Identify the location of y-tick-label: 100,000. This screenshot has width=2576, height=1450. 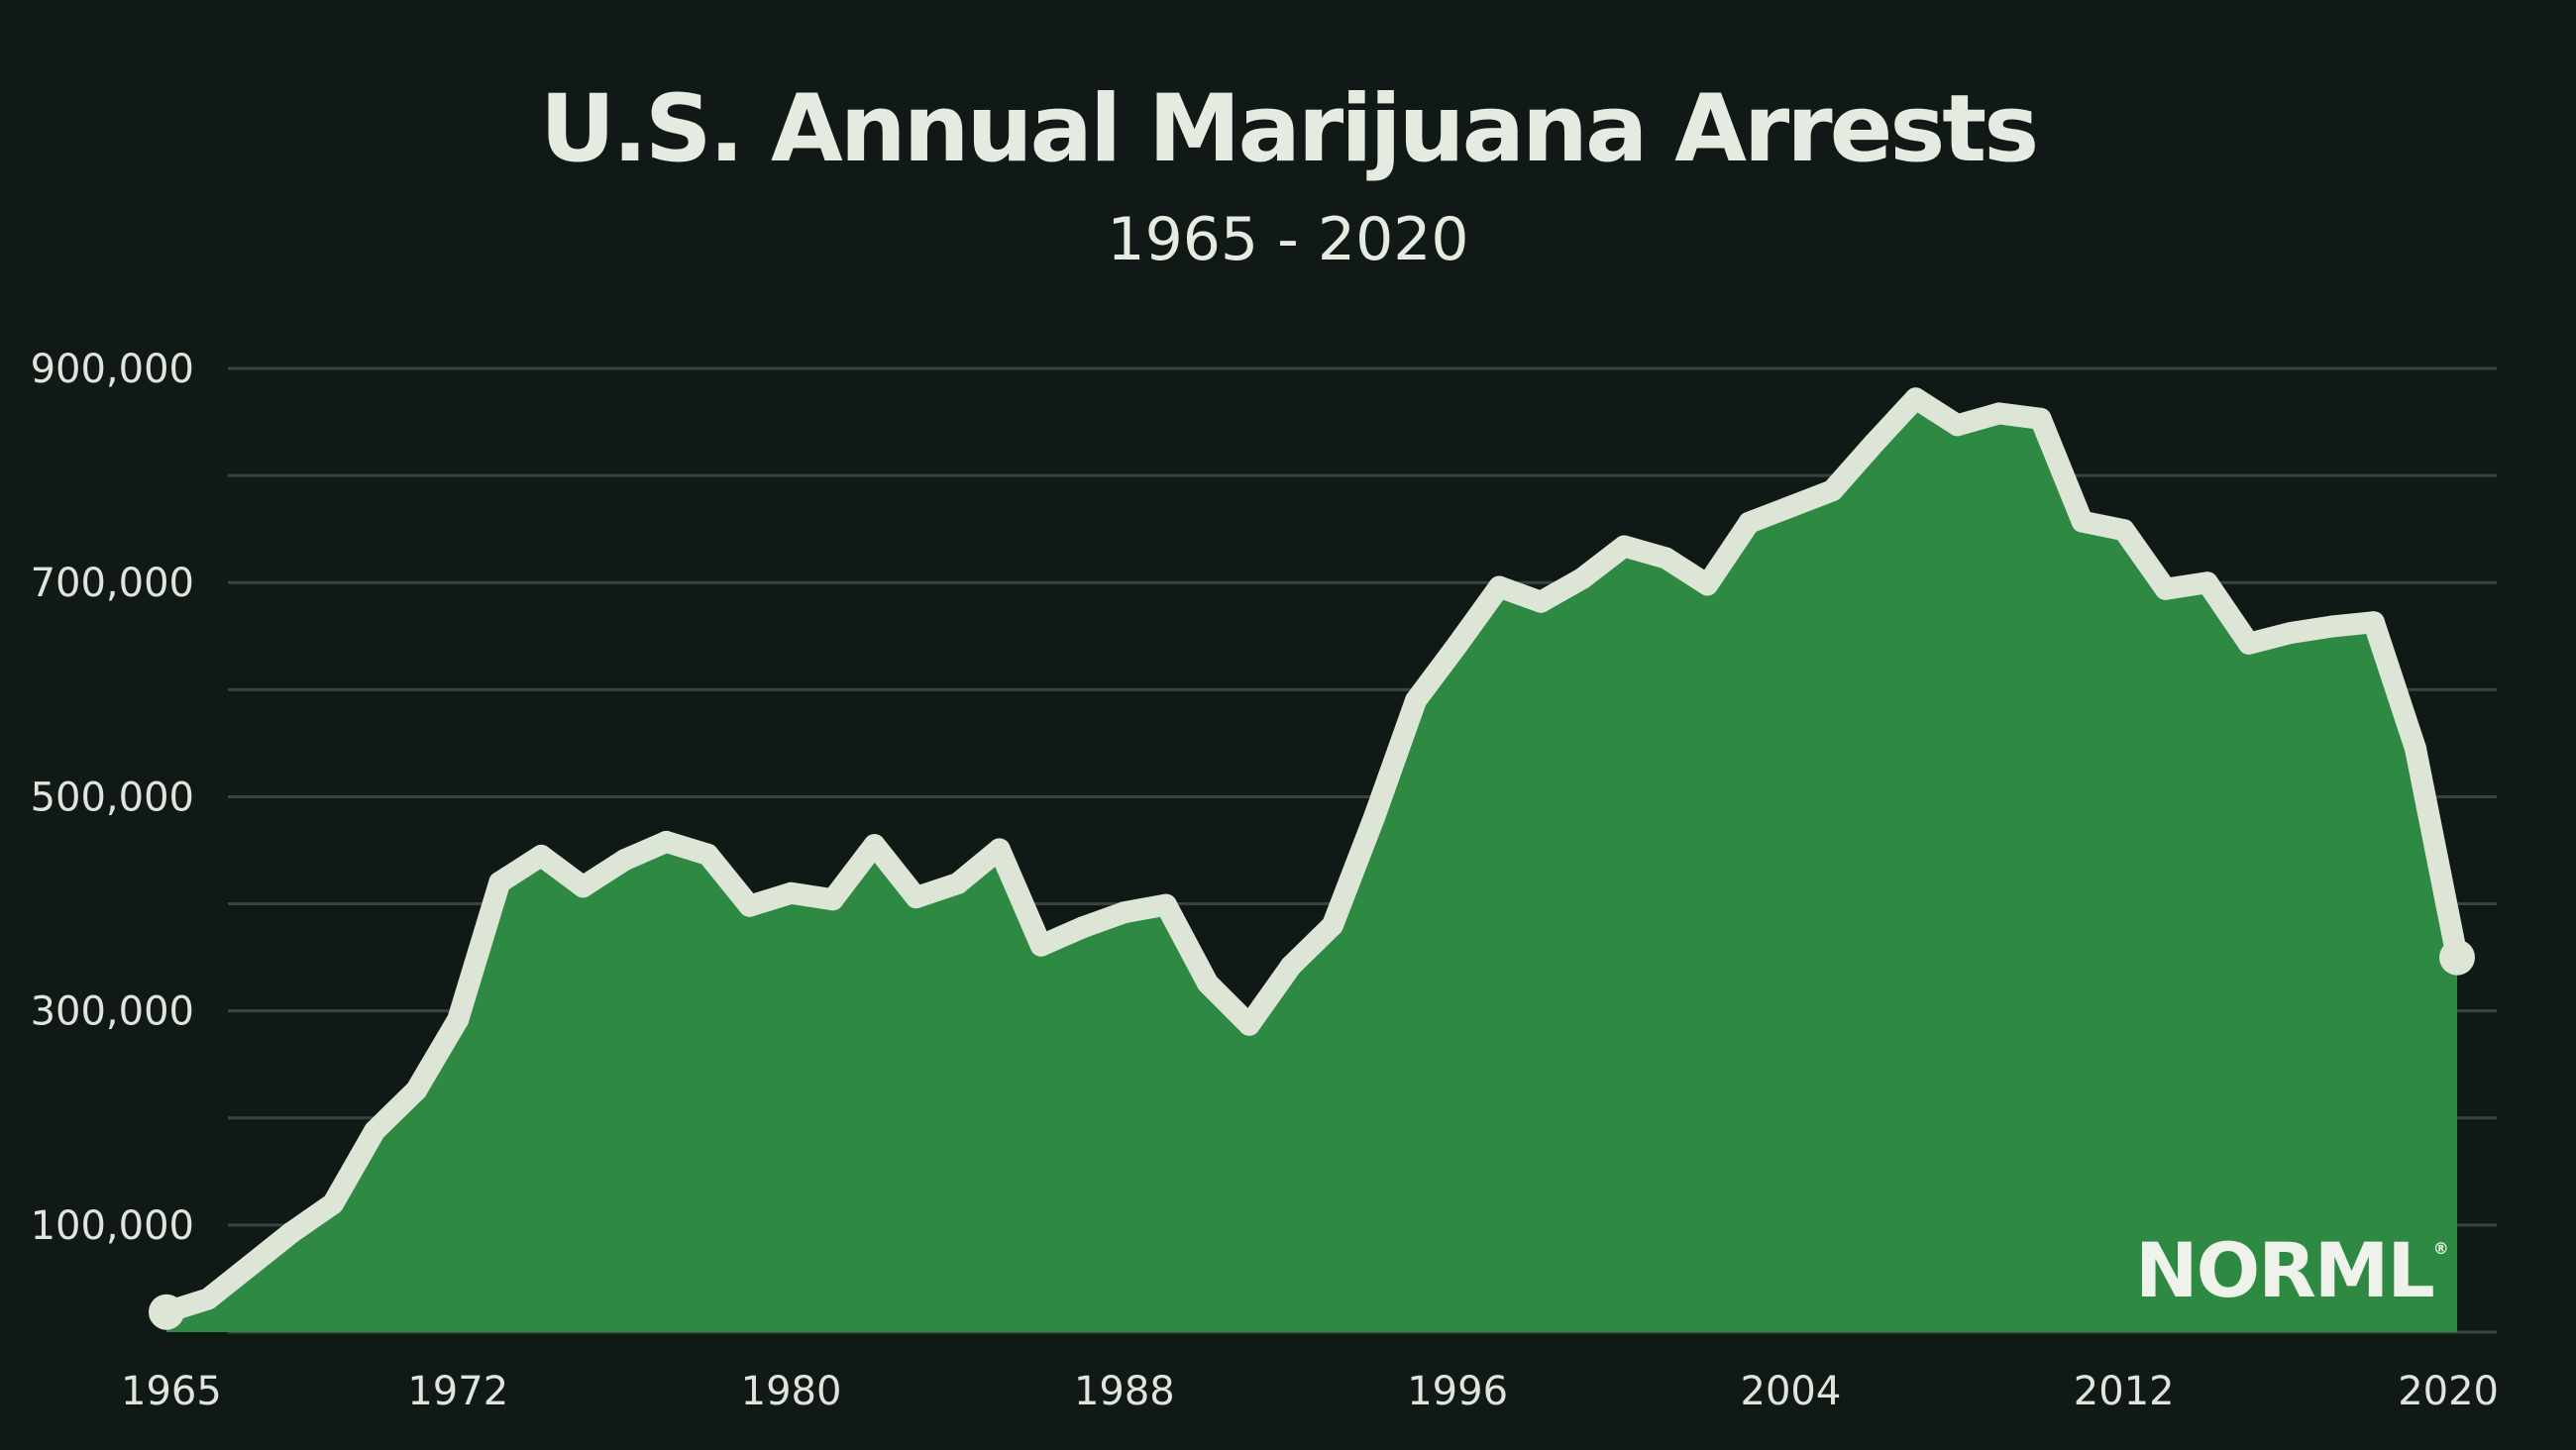
(112, 1226).